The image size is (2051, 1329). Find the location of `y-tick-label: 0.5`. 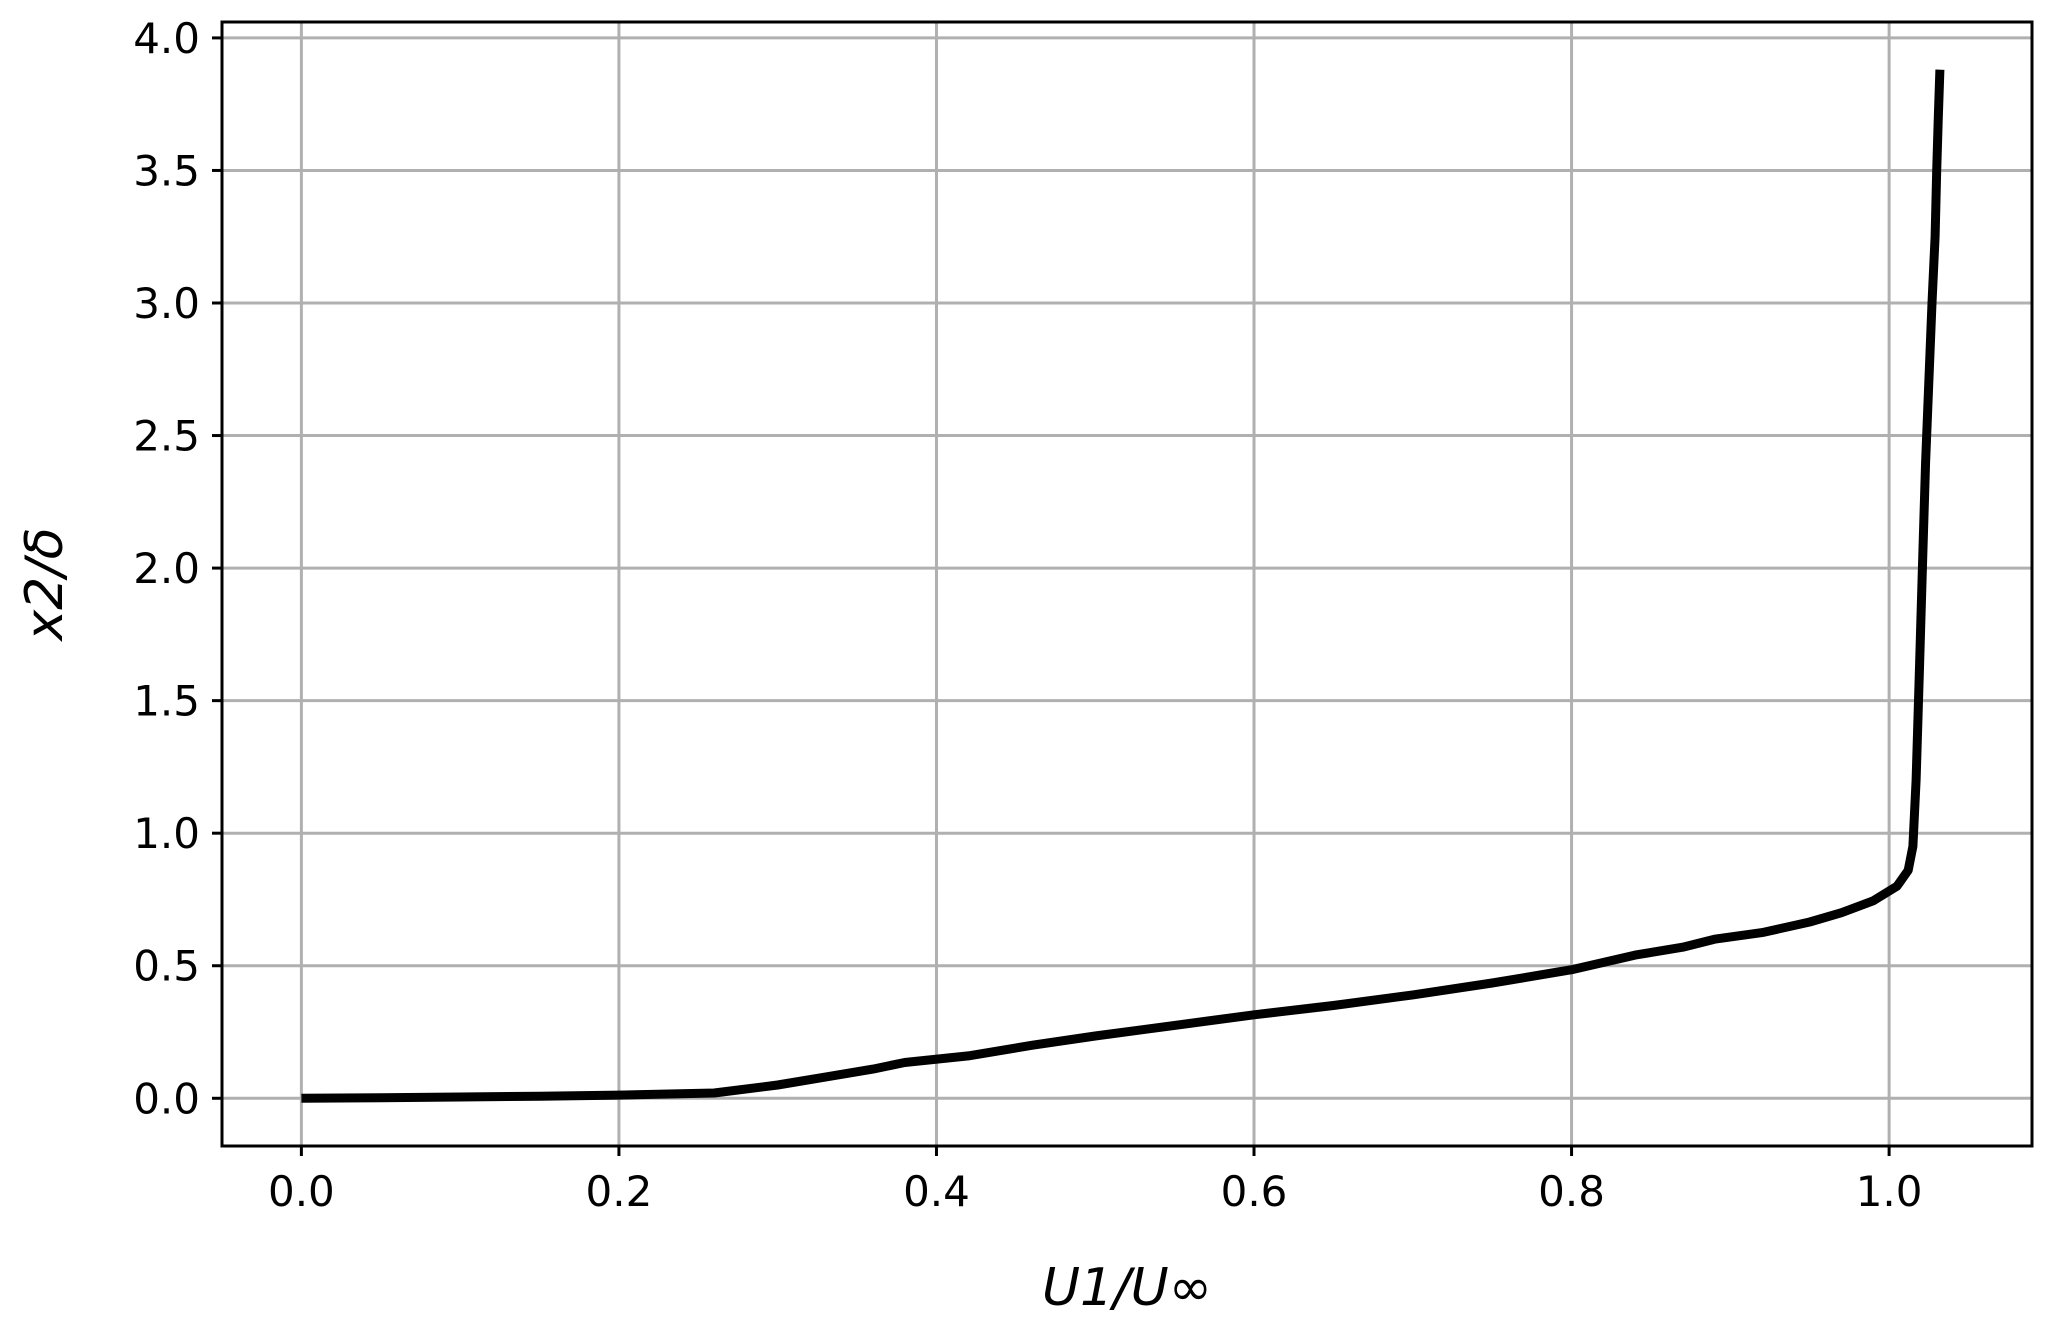

y-tick-label: 0.5 is located at coordinates (166, 966).